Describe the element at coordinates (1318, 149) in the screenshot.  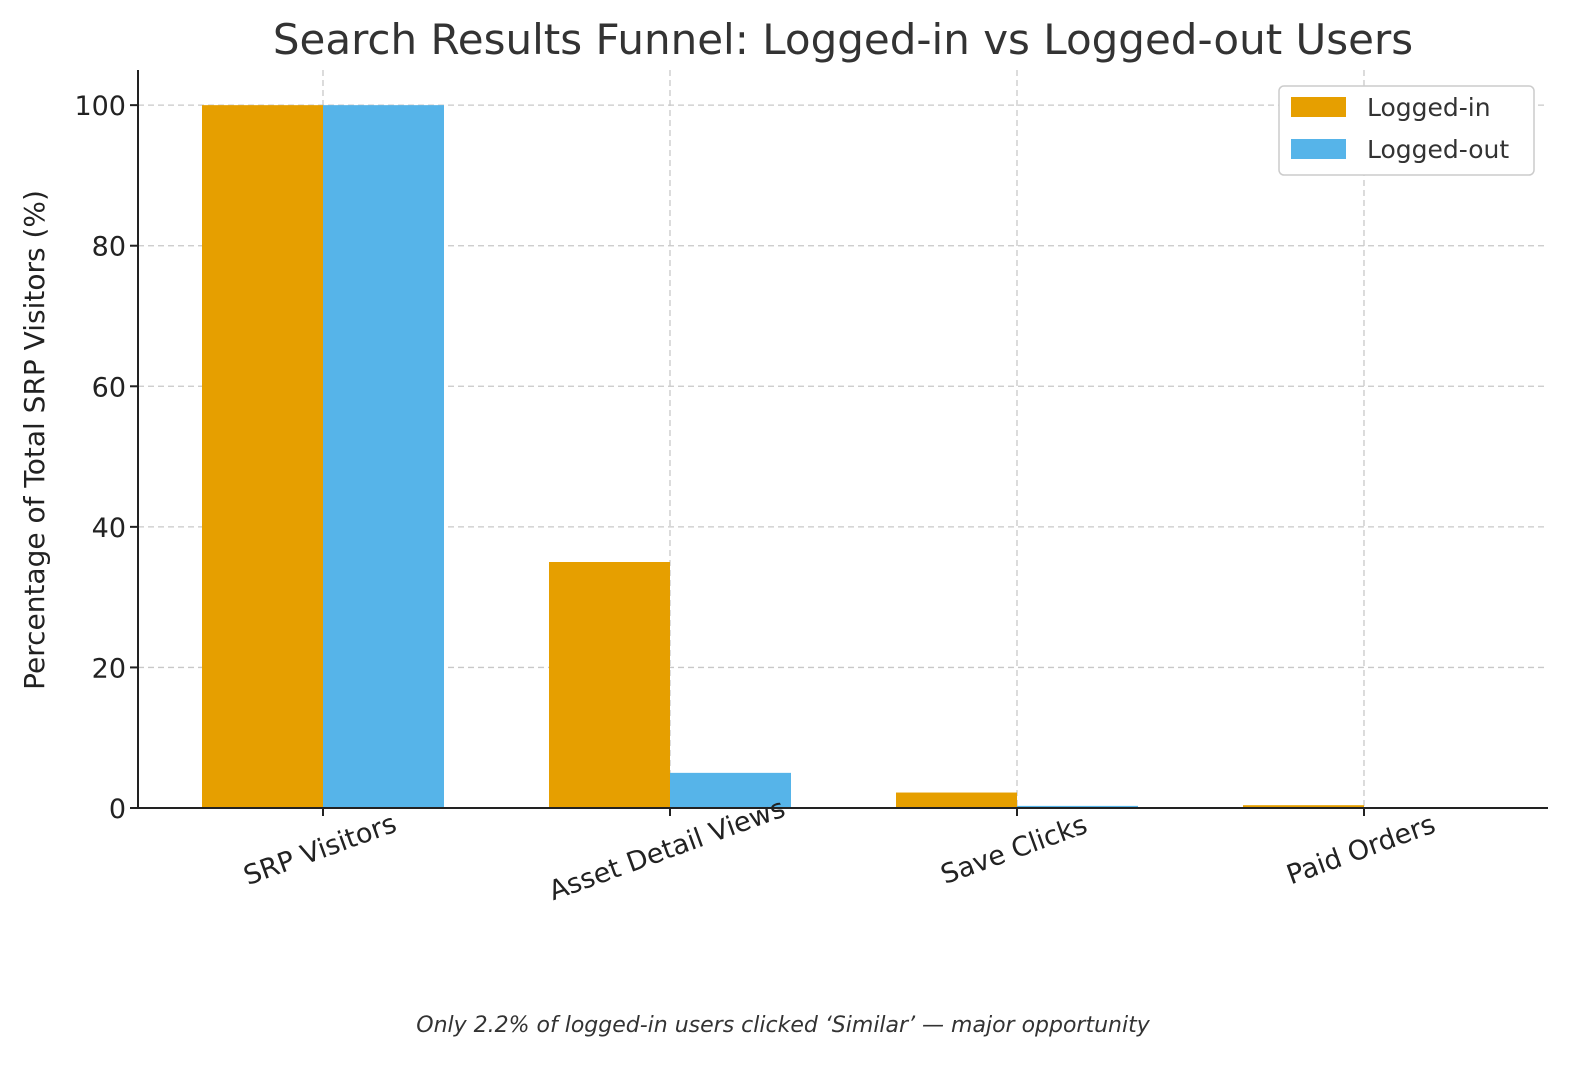
I see `legend-swatch-logged-out` at that location.